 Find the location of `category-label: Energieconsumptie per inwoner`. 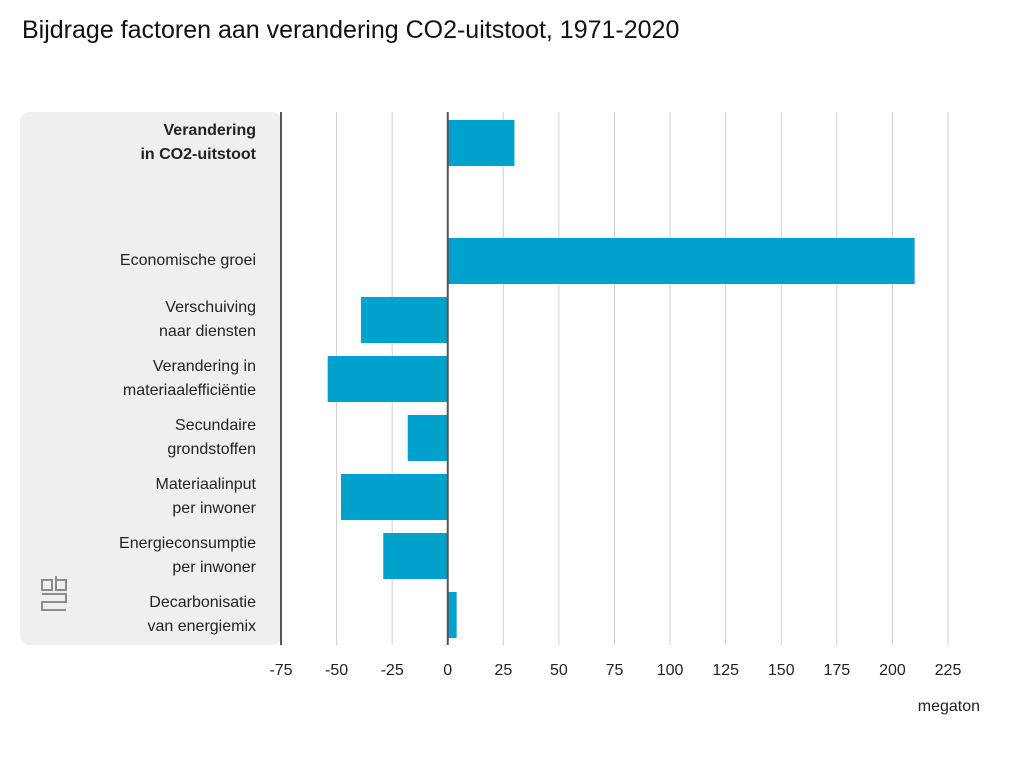

category-label: Energieconsumptie per inwoner is located at coordinates (187, 555).